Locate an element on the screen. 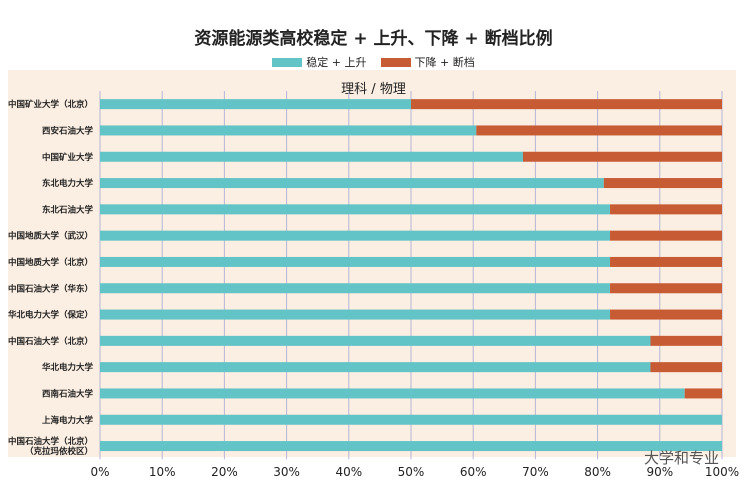  x-tick-label: 60% is located at coordinates (473, 472).